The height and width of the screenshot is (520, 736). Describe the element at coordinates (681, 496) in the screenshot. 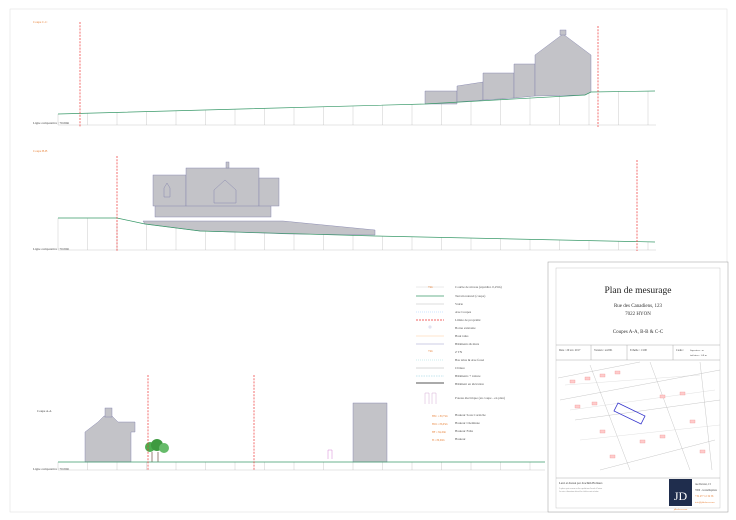

I see `svg-text: JD` at that location.